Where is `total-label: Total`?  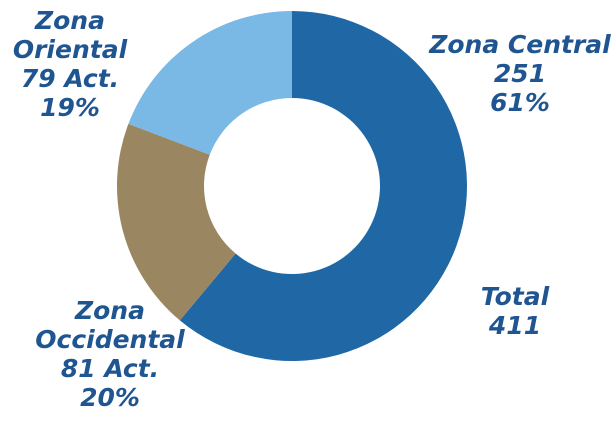 total-label: Total is located at coordinates (515, 296).